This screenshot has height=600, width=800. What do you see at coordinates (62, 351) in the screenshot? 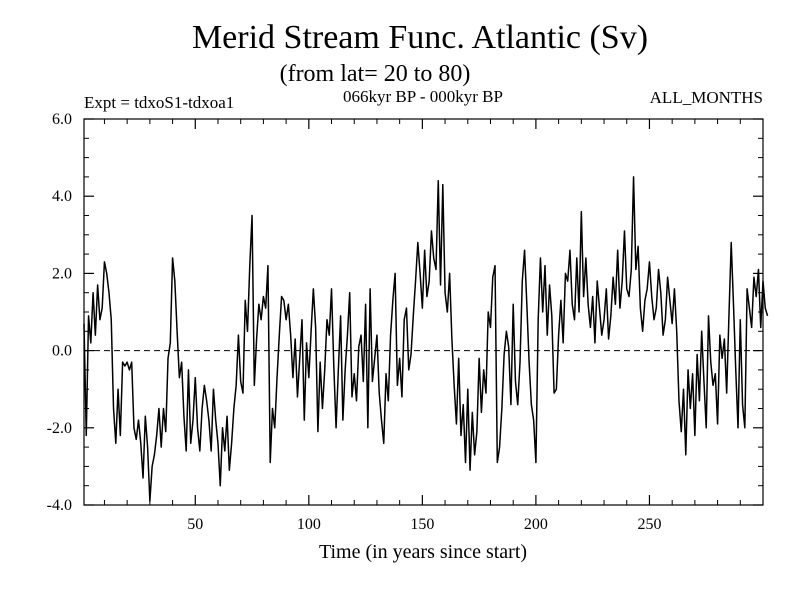
I see `y-tick-label: 0.0` at bounding box center [62, 351].